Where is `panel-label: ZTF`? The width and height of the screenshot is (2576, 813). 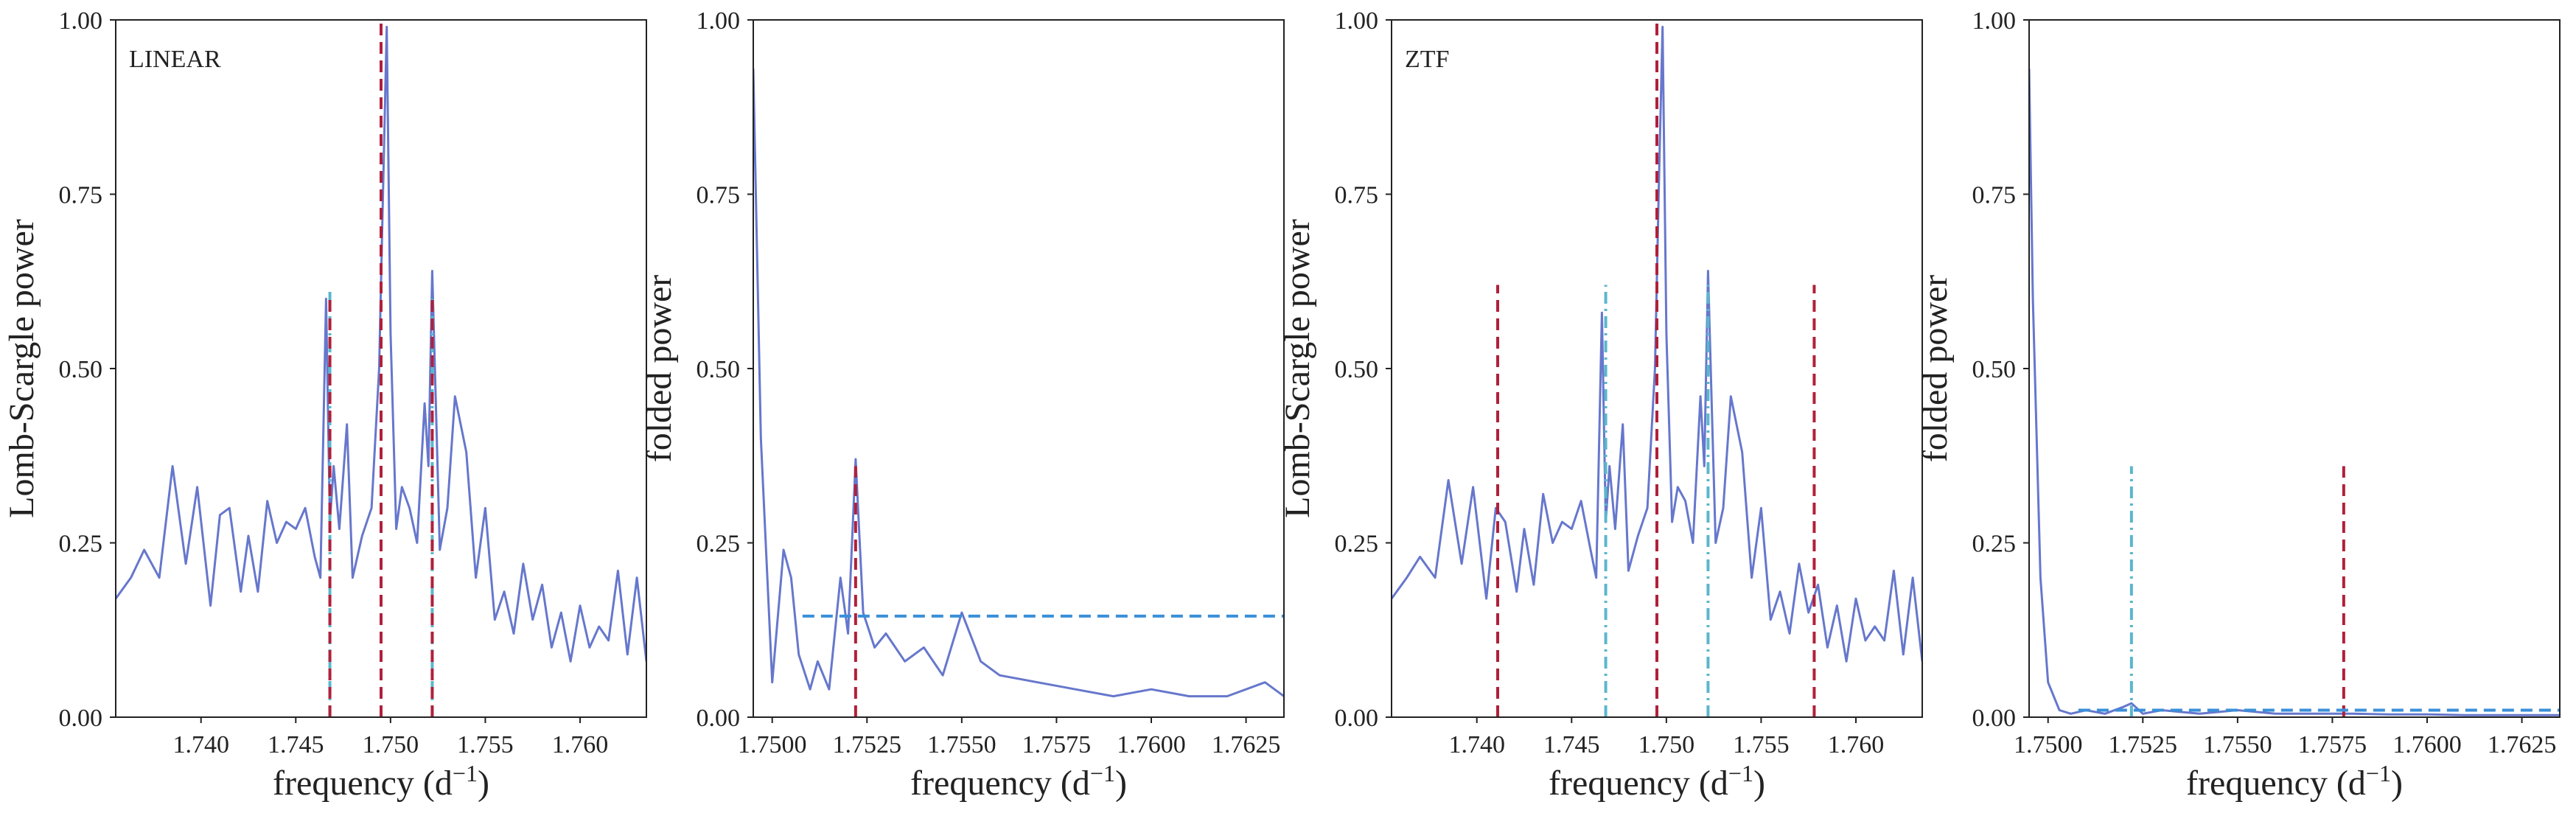
panel-label: ZTF is located at coordinates (1427, 59).